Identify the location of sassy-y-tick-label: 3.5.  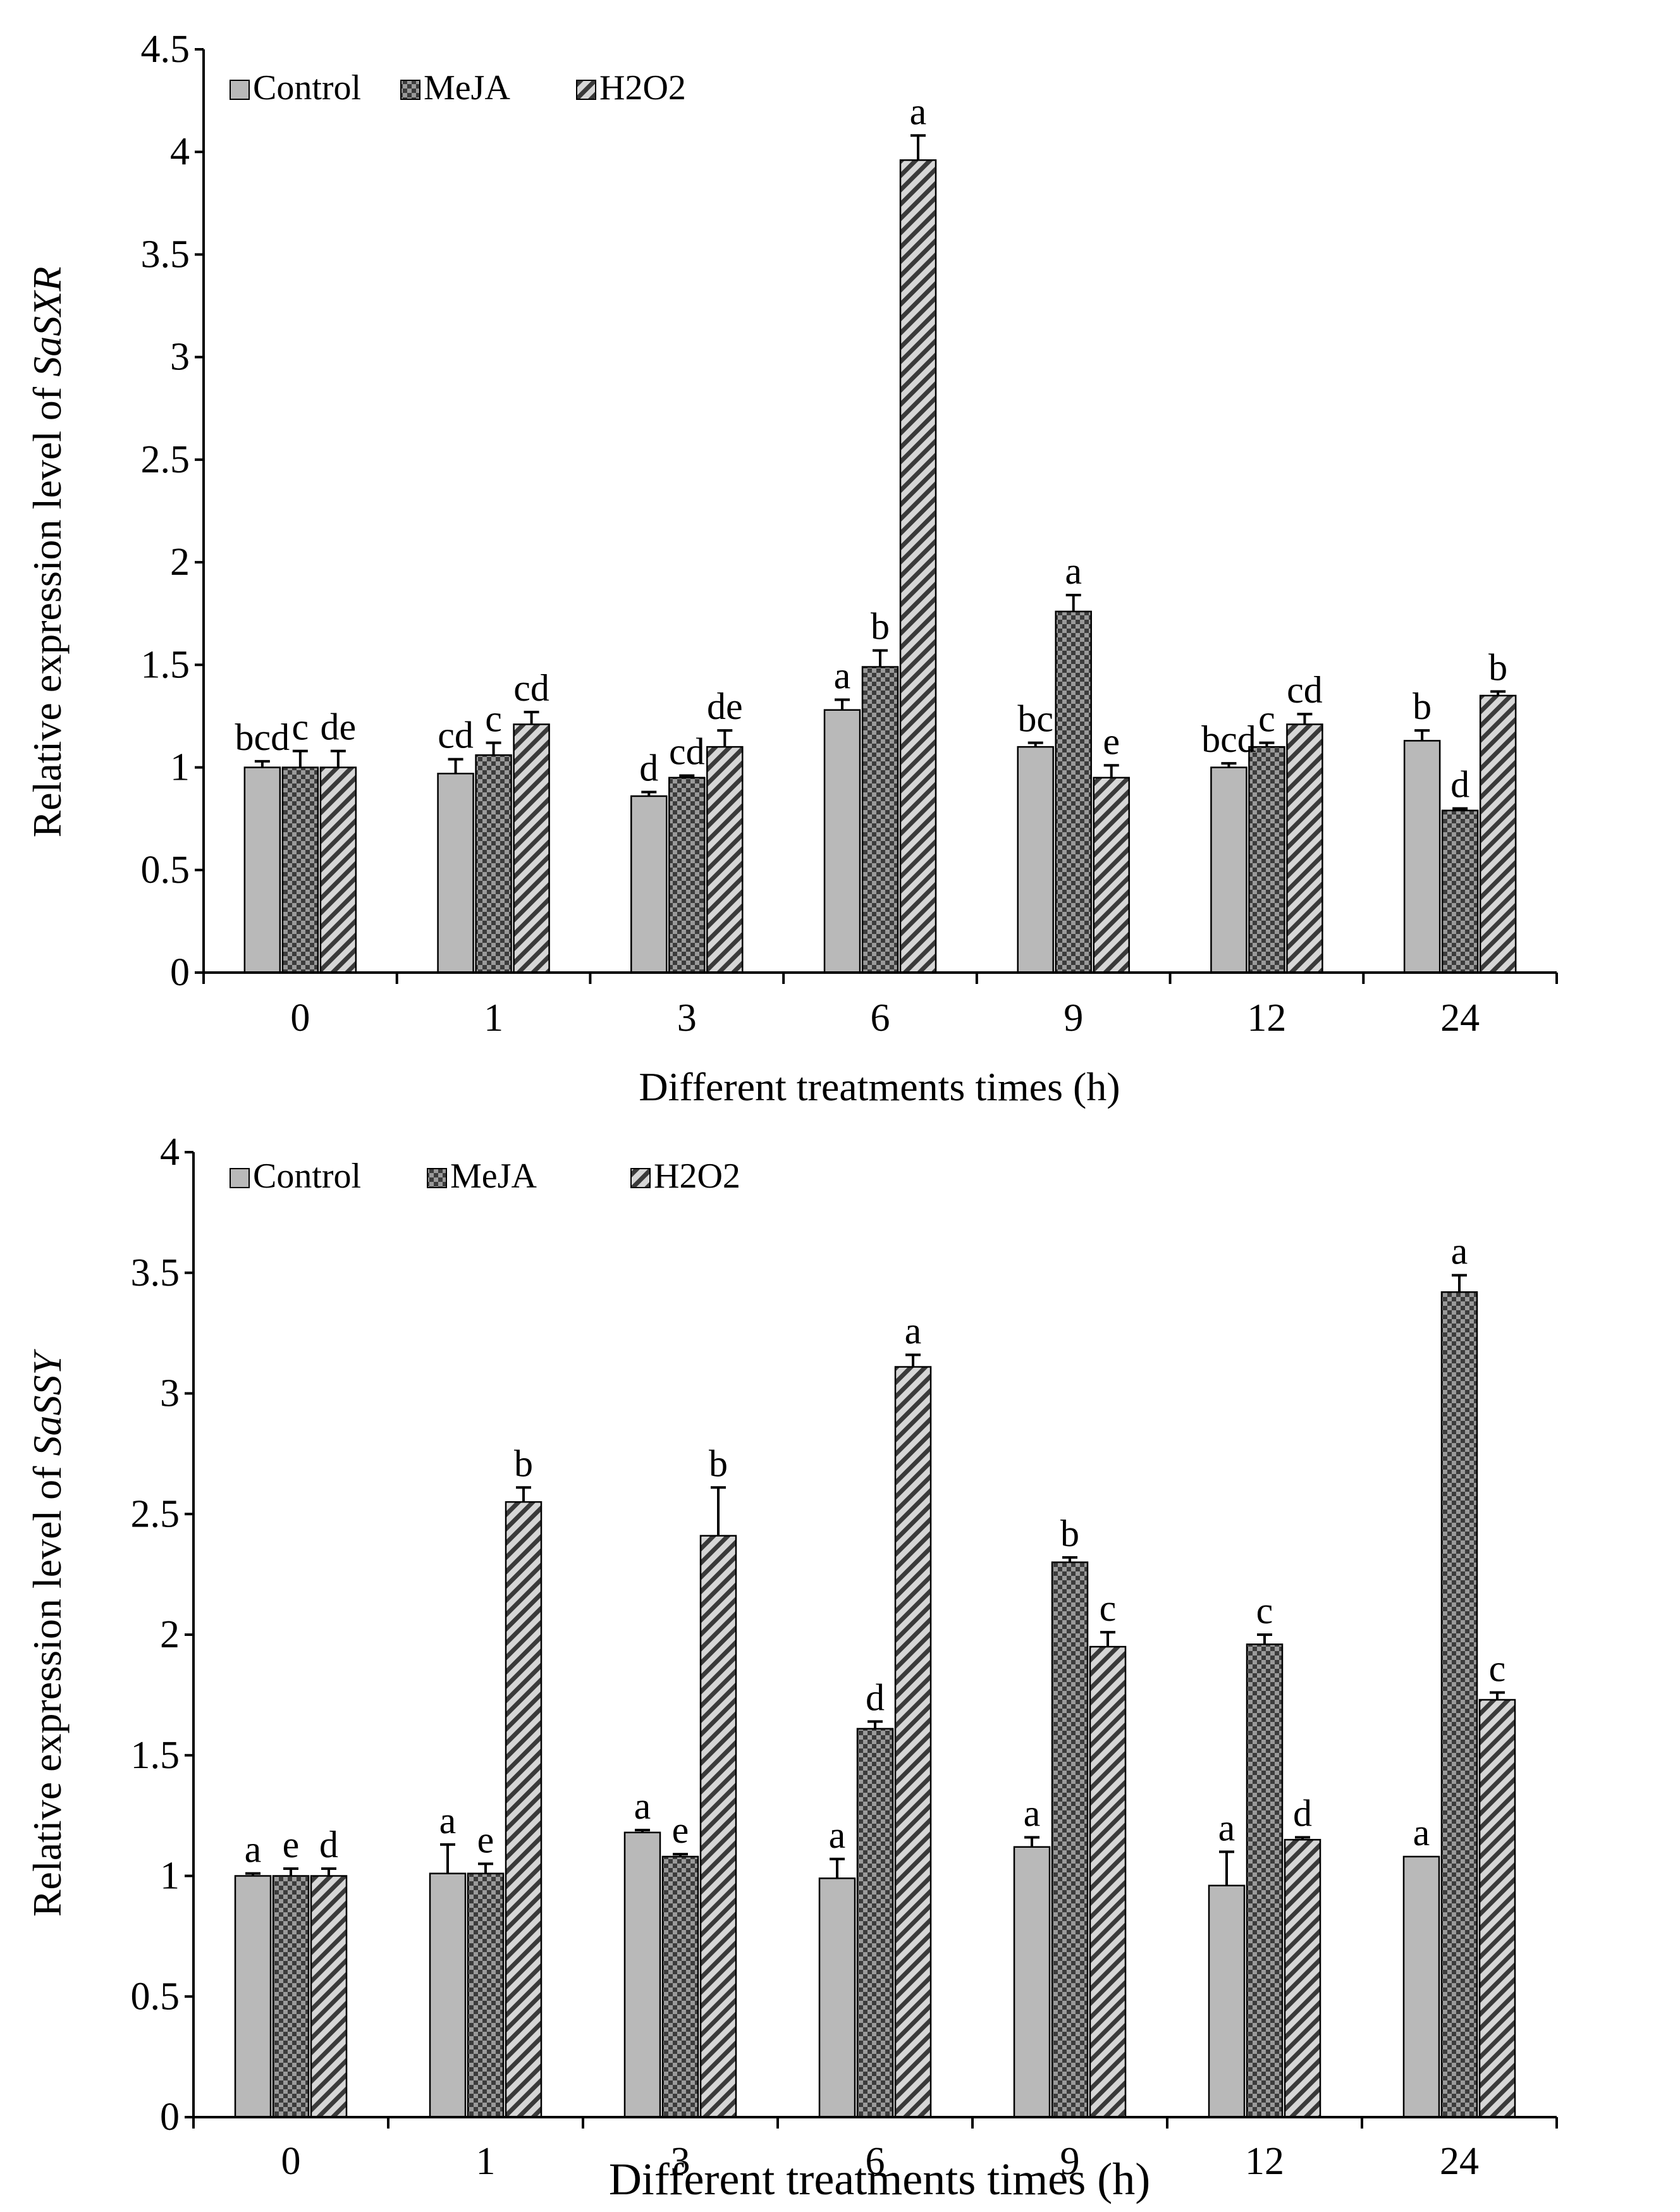
(155, 1273).